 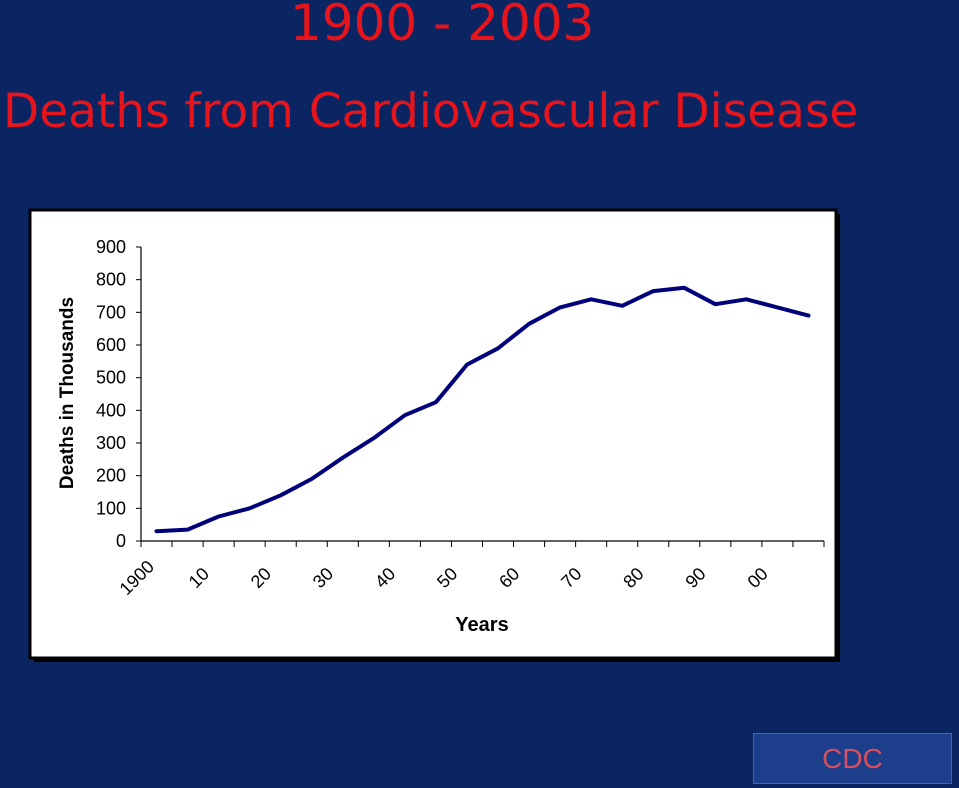 What do you see at coordinates (111, 476) in the screenshot?
I see `y-tick-label: 200` at bounding box center [111, 476].